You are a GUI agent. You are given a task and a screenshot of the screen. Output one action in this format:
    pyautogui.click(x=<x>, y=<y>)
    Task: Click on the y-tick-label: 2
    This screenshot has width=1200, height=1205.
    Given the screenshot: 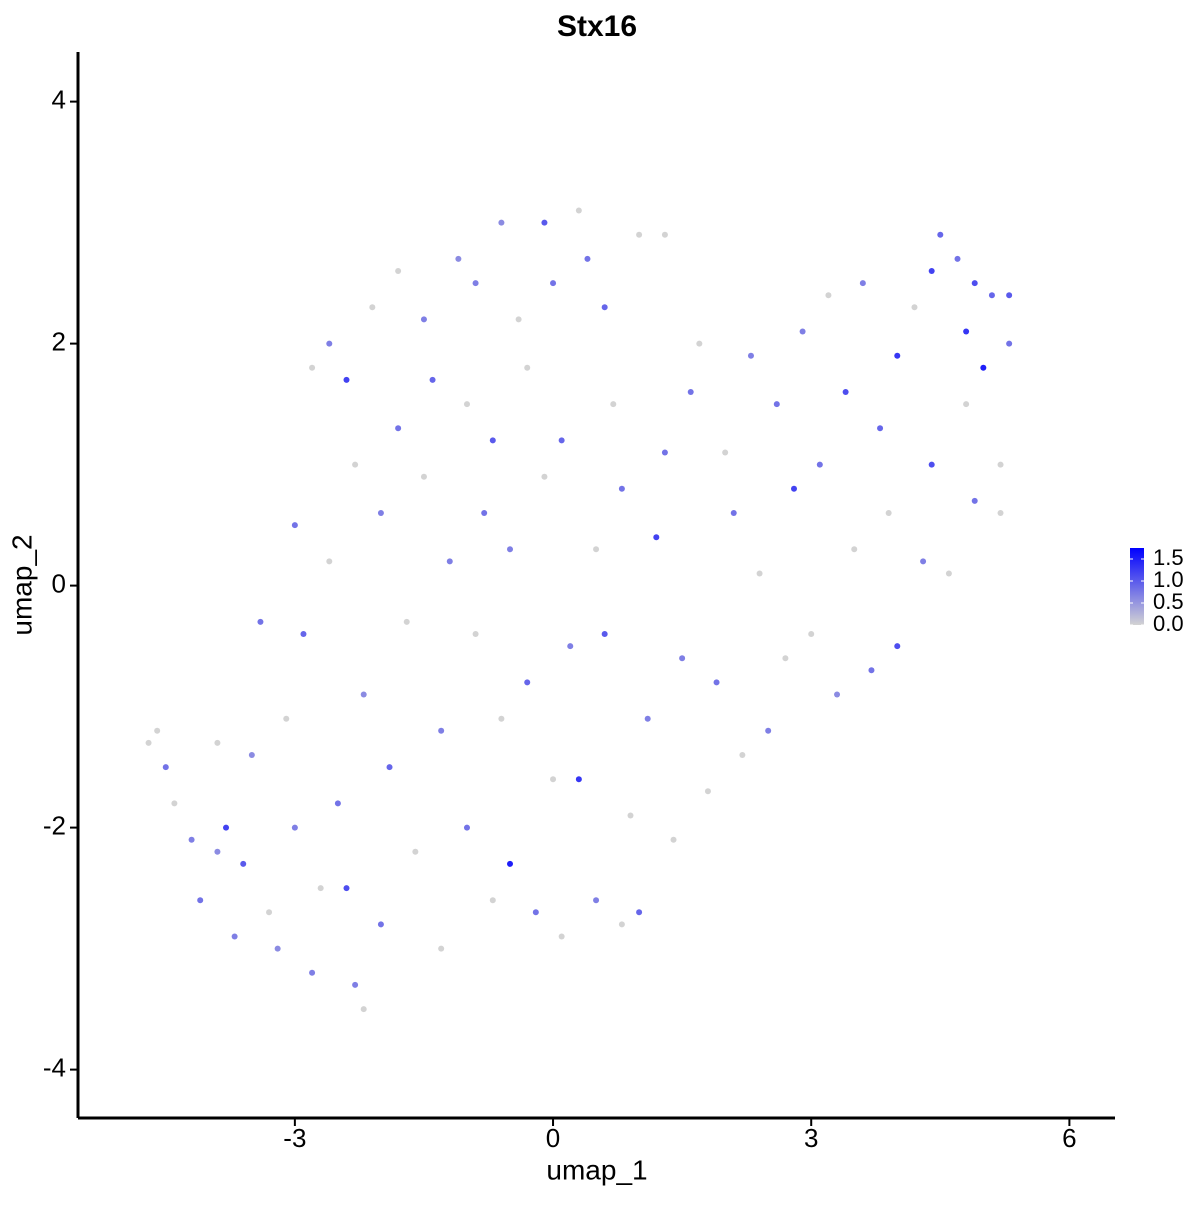 What is the action you would take?
    pyautogui.click(x=59, y=341)
    